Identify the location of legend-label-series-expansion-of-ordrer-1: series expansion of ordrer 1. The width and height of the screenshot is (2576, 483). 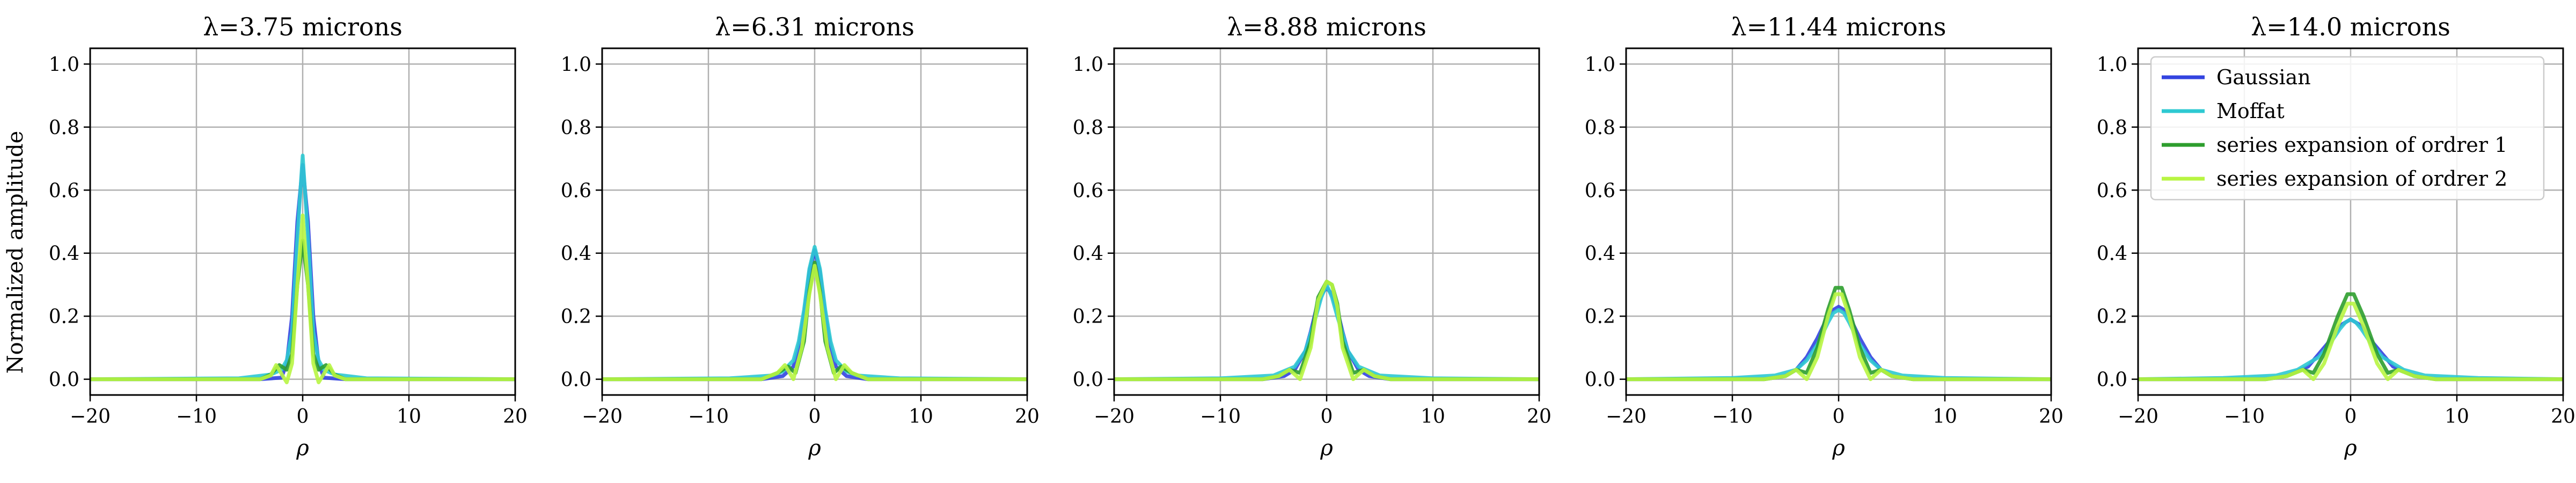
(2361, 145).